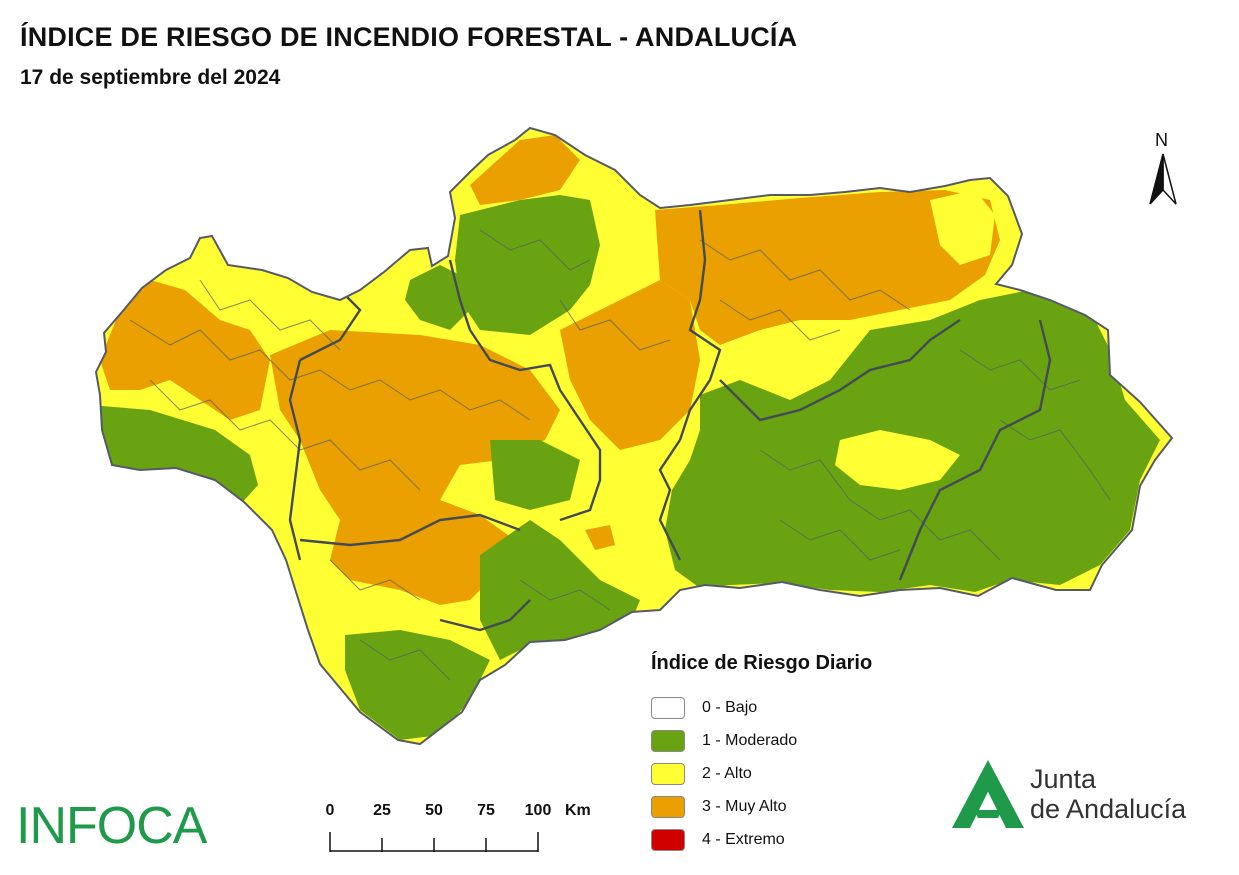 The image size is (1239, 875). I want to click on junta-wordmark: Junta de Andalucía, so click(1108, 794).